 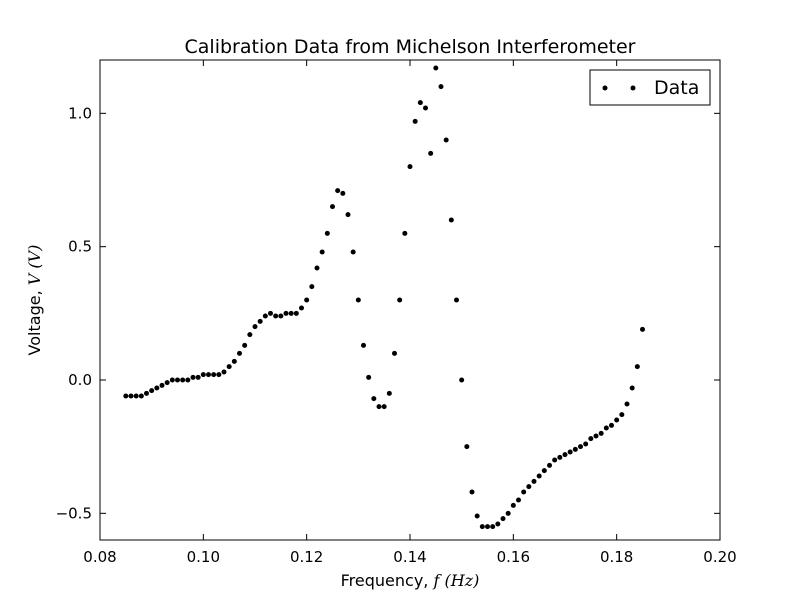 I want to click on legend-label: Data, so click(x=676, y=88).